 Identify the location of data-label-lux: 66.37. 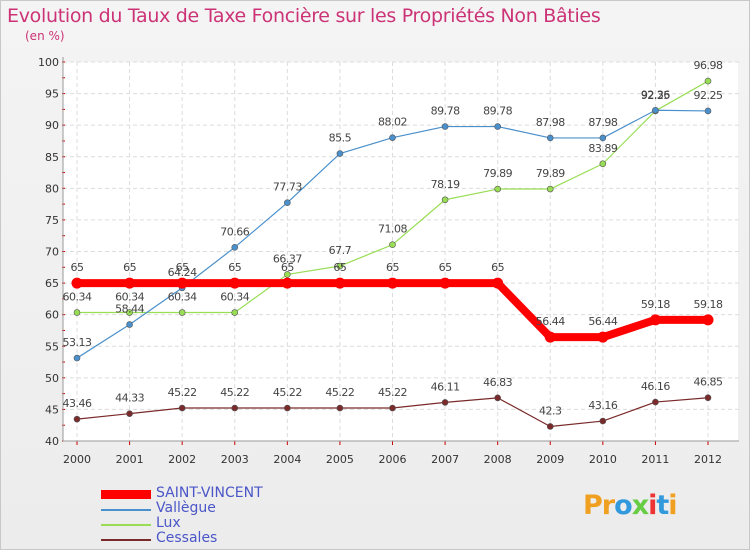
(287, 258).